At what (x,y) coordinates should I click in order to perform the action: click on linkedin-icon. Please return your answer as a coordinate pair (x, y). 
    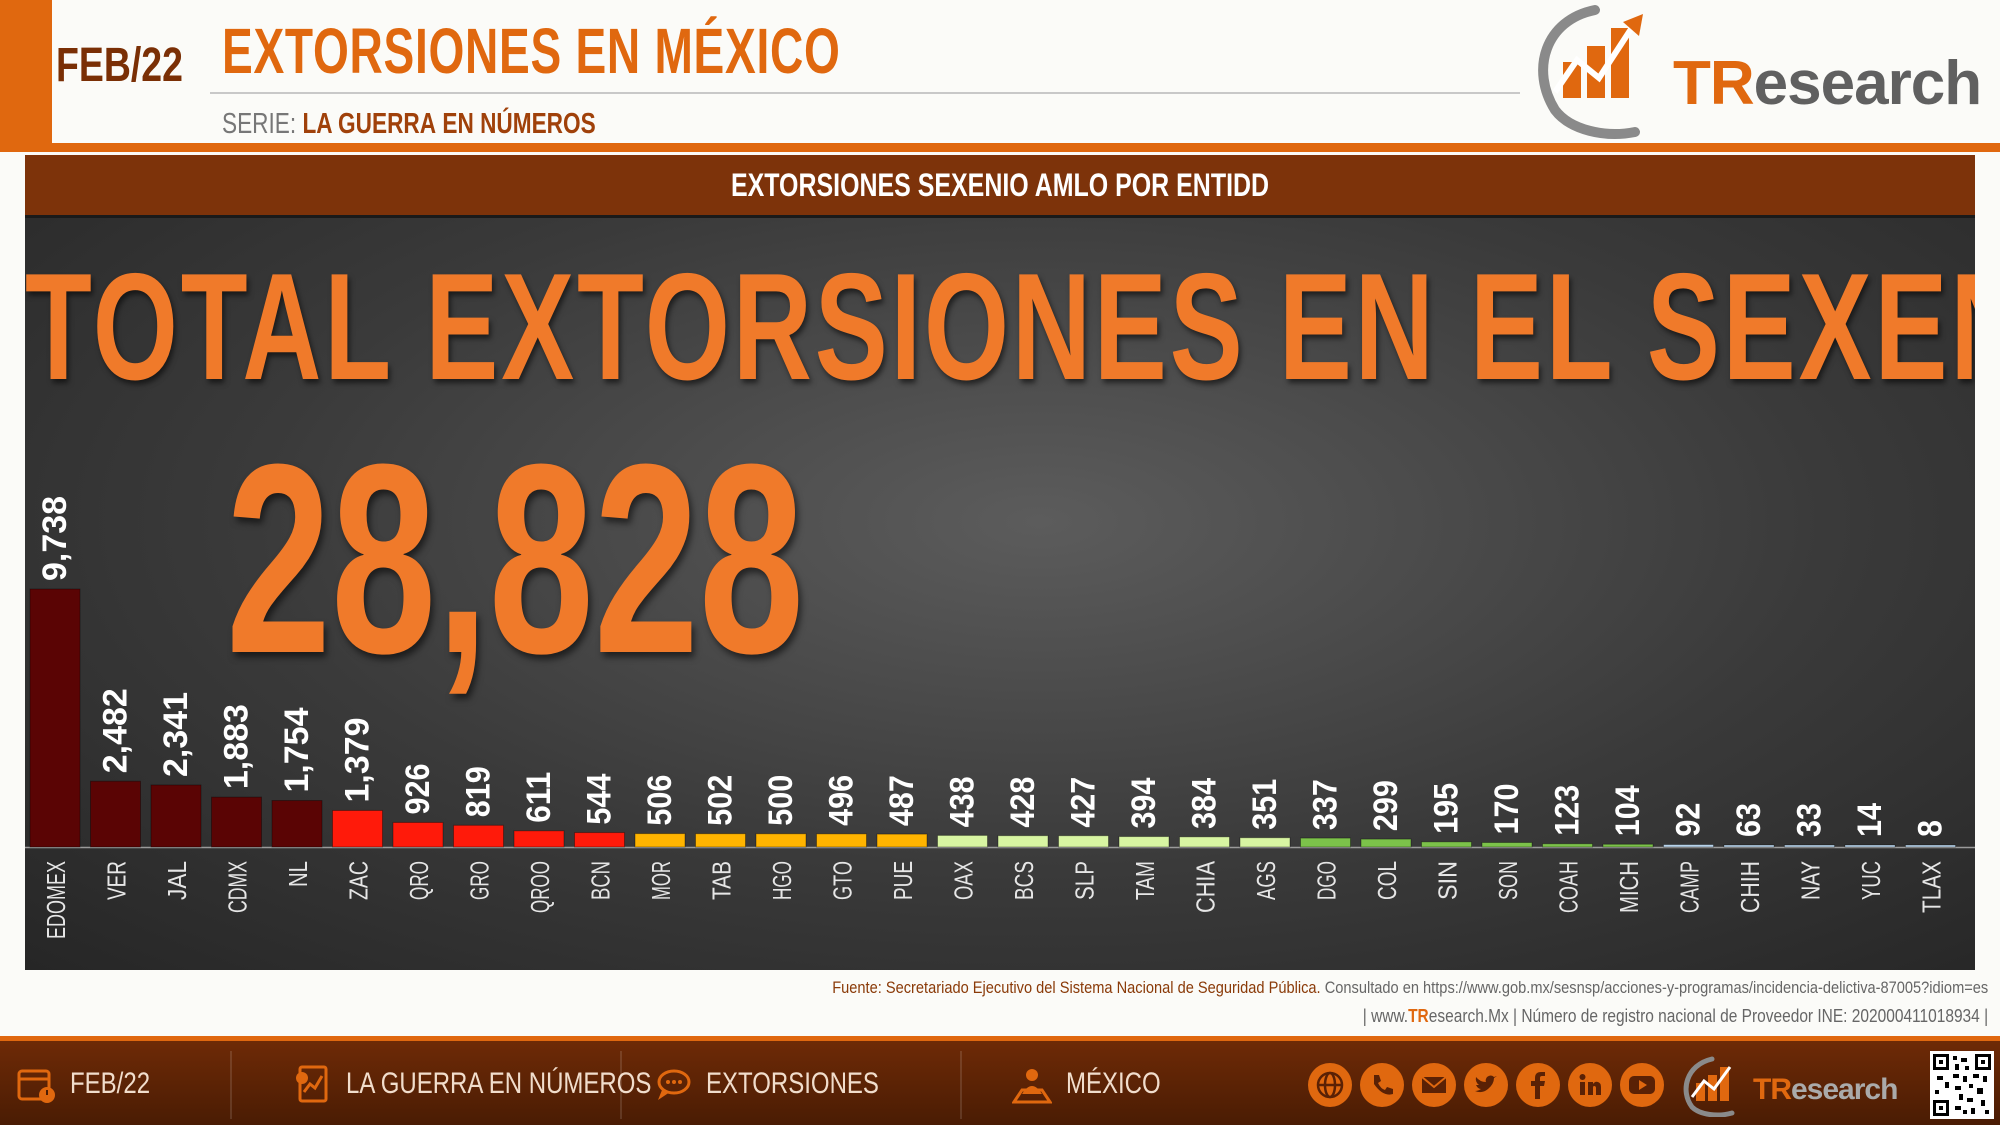
    Looking at the image, I should click on (1590, 1085).